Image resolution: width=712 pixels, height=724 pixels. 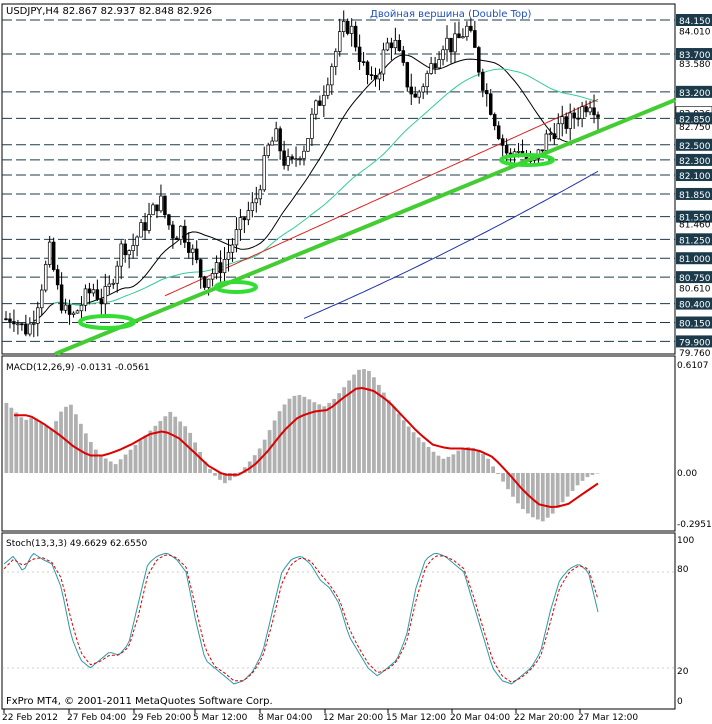 I want to click on time-label: 27 Mar 12:00, so click(x=608, y=718).